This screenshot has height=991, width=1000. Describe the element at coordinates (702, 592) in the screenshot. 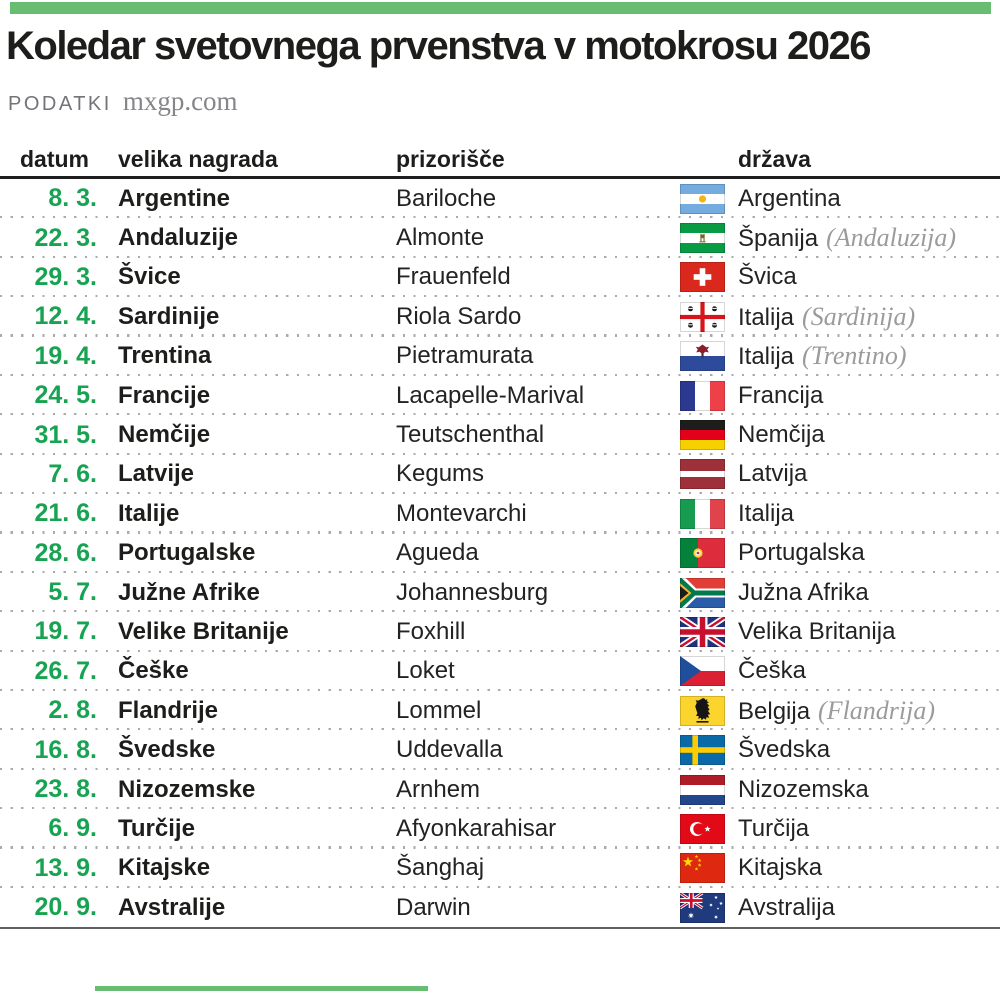

I see `south-africa-flag-icon` at that location.